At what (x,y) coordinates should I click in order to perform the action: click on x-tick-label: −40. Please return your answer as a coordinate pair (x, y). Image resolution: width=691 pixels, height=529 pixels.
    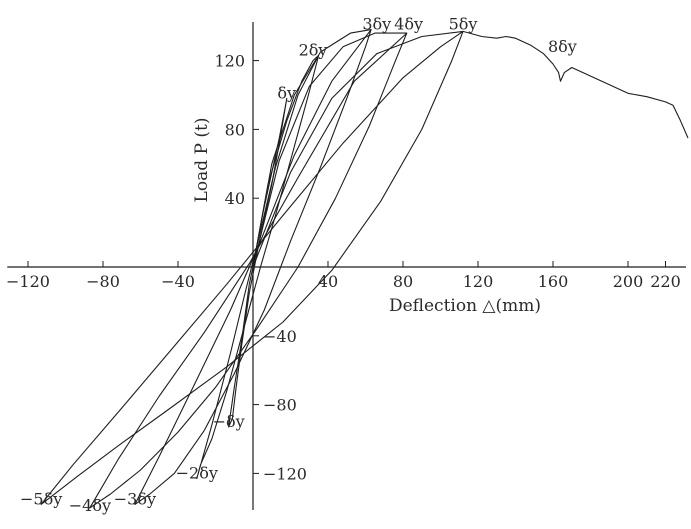
    Looking at the image, I should click on (178, 281).